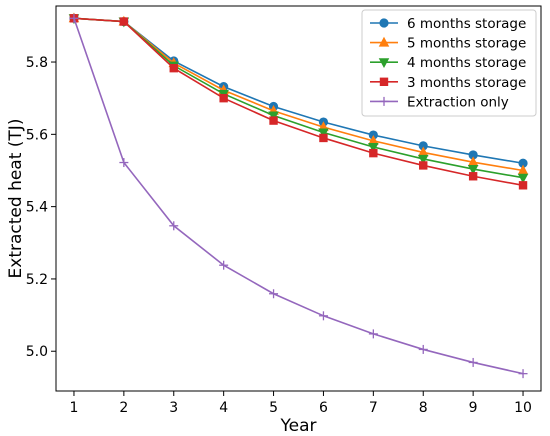  What do you see at coordinates (466, 24) in the screenshot?
I see `legend-label: 6 months storage` at bounding box center [466, 24].